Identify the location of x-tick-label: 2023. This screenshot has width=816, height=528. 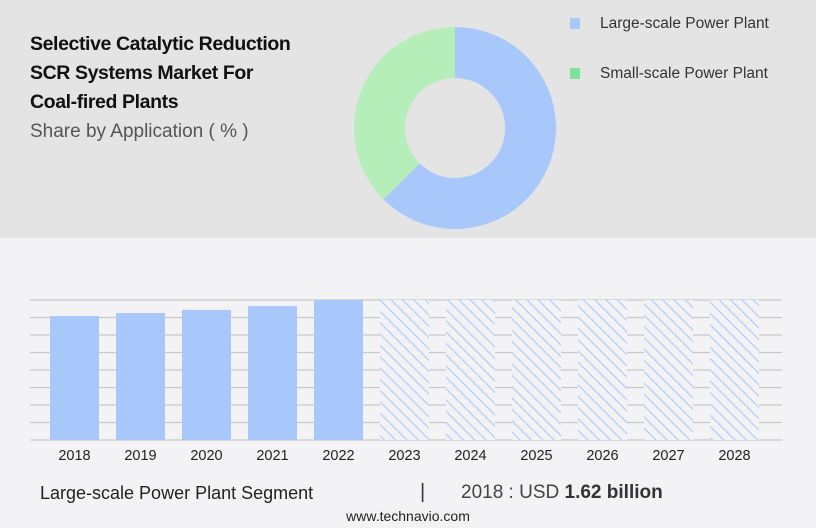
(404, 456).